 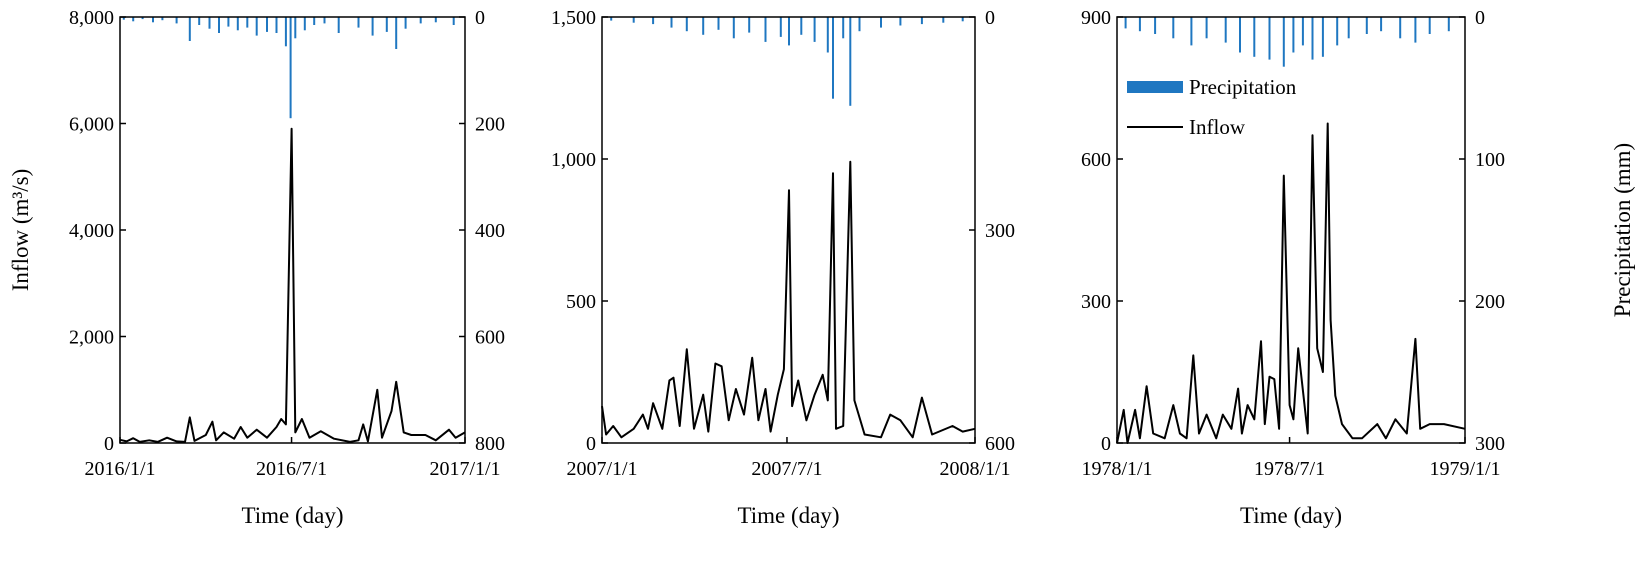 I want to click on legend-label: Precipitation, so click(x=1243, y=87).